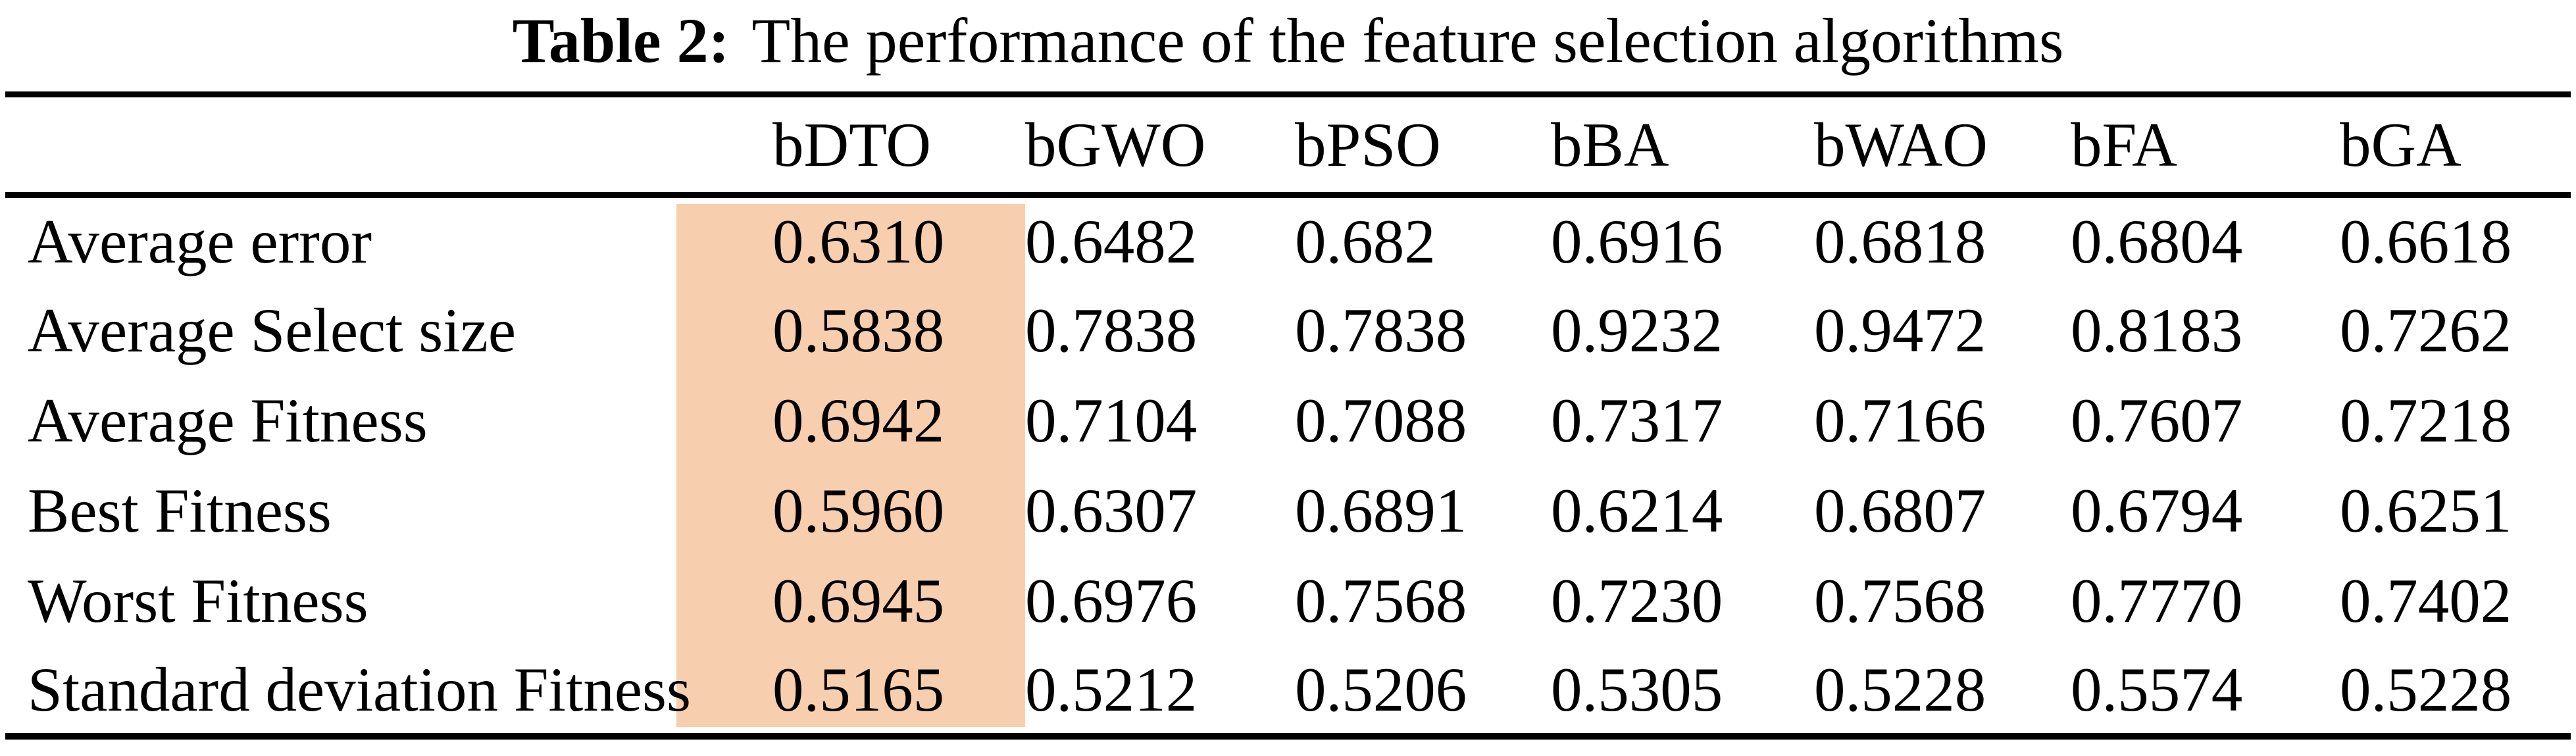 This screenshot has width=2576, height=756. What do you see at coordinates (1637, 601) in the screenshot?
I see `value-cell-bba: 0.7230` at bounding box center [1637, 601].